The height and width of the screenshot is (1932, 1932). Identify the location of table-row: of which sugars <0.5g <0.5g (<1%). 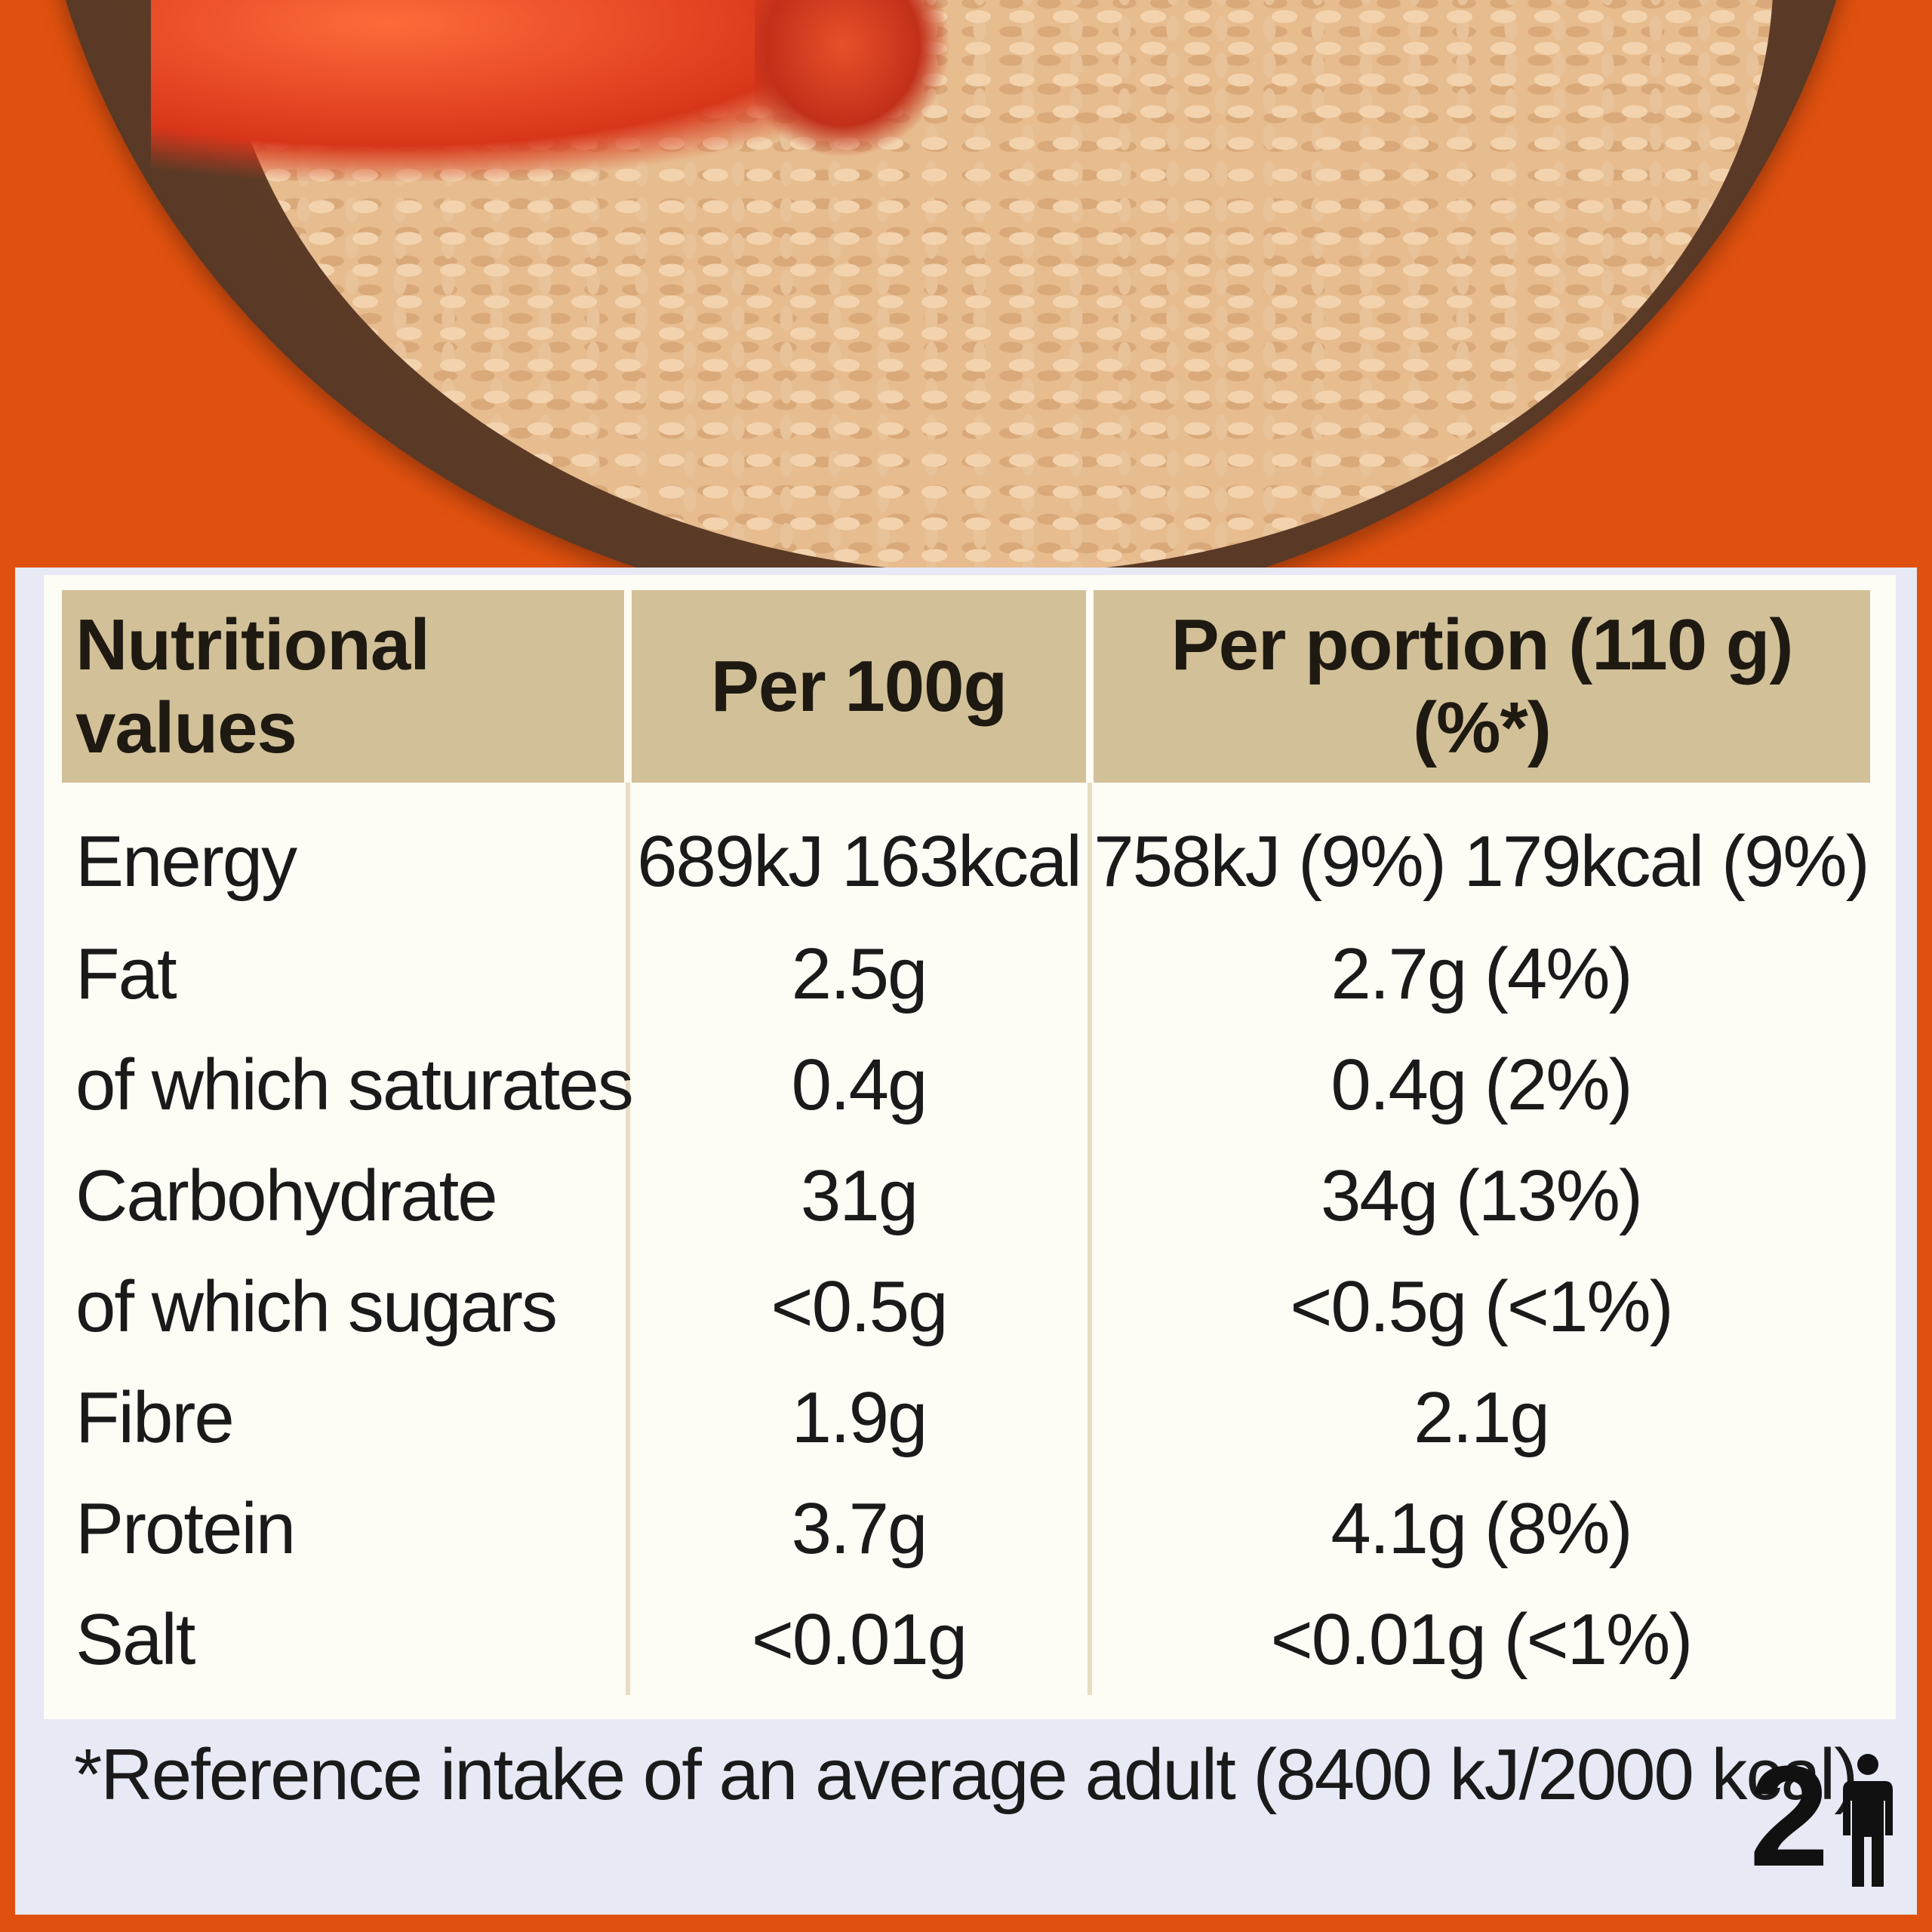
(966, 1306).